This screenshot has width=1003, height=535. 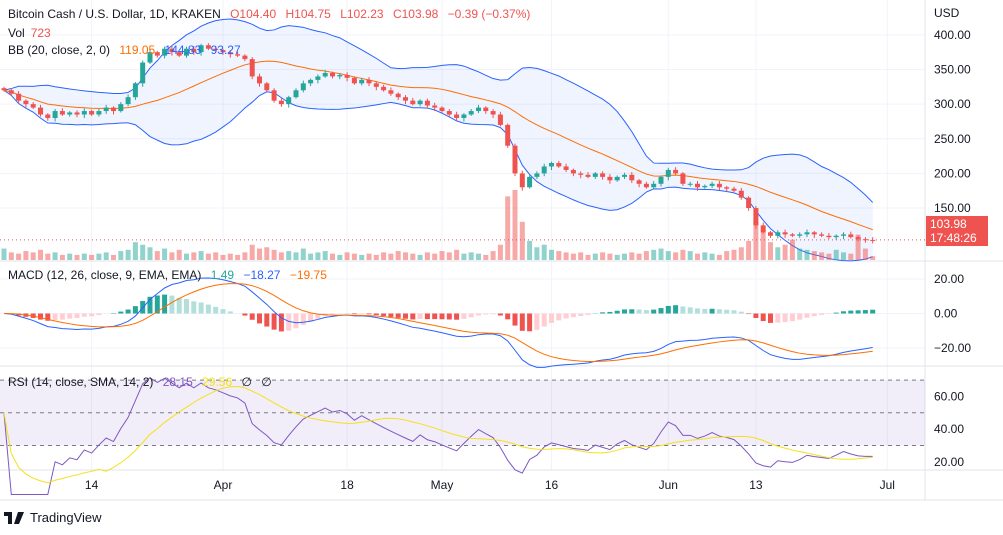 I want to click on tradingview-logo: TradingView, so click(x=53, y=517).